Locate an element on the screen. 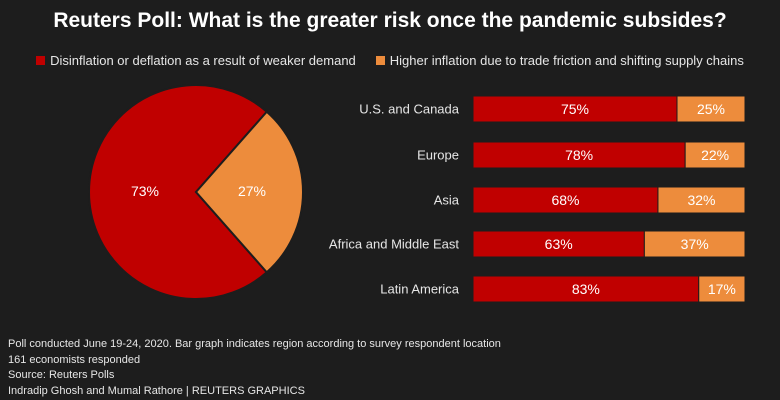  bar-value-label-3-0: 63% is located at coordinates (559, 244).